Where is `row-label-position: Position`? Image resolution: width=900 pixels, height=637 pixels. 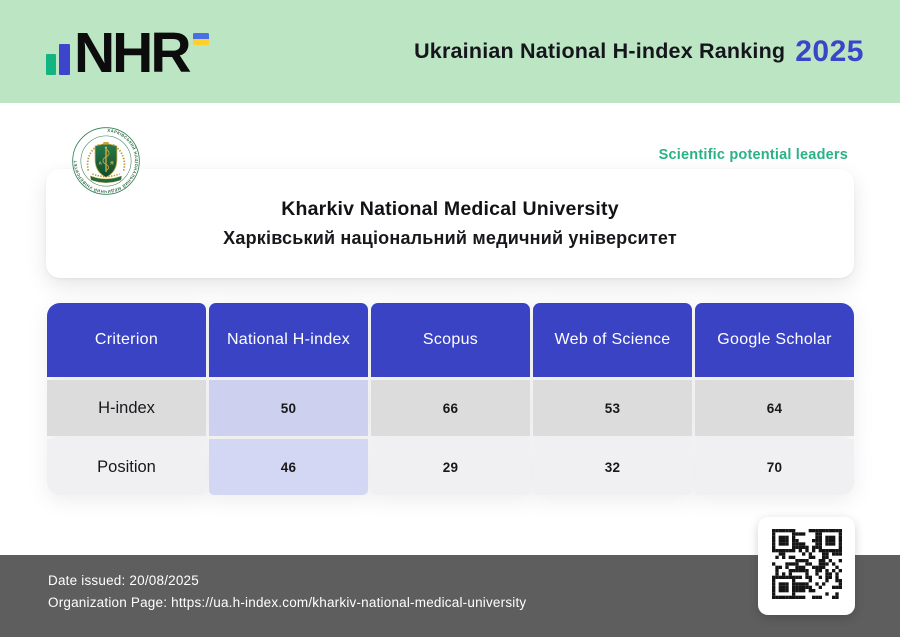 row-label-position: Position is located at coordinates (126, 467).